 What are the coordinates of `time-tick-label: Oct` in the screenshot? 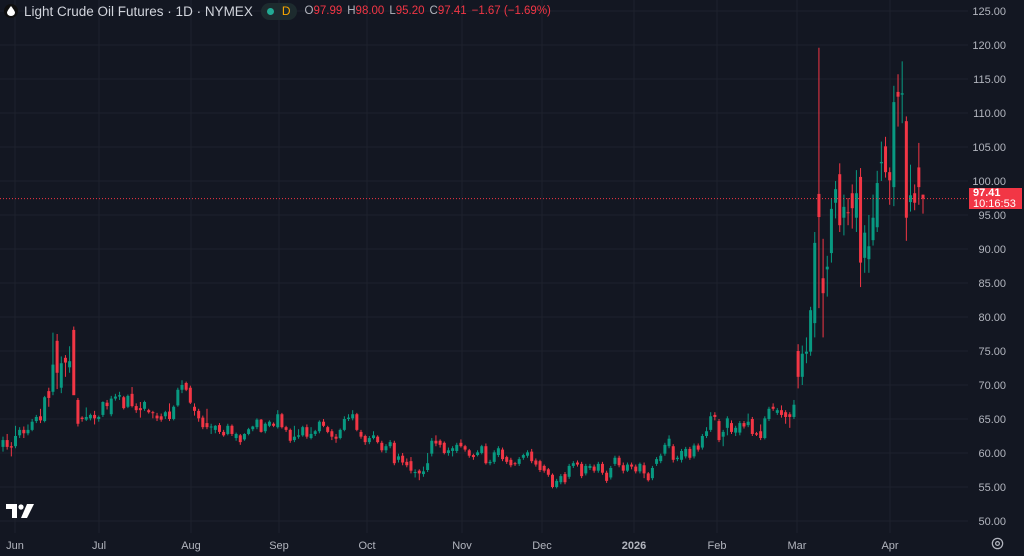 It's located at (366, 546).